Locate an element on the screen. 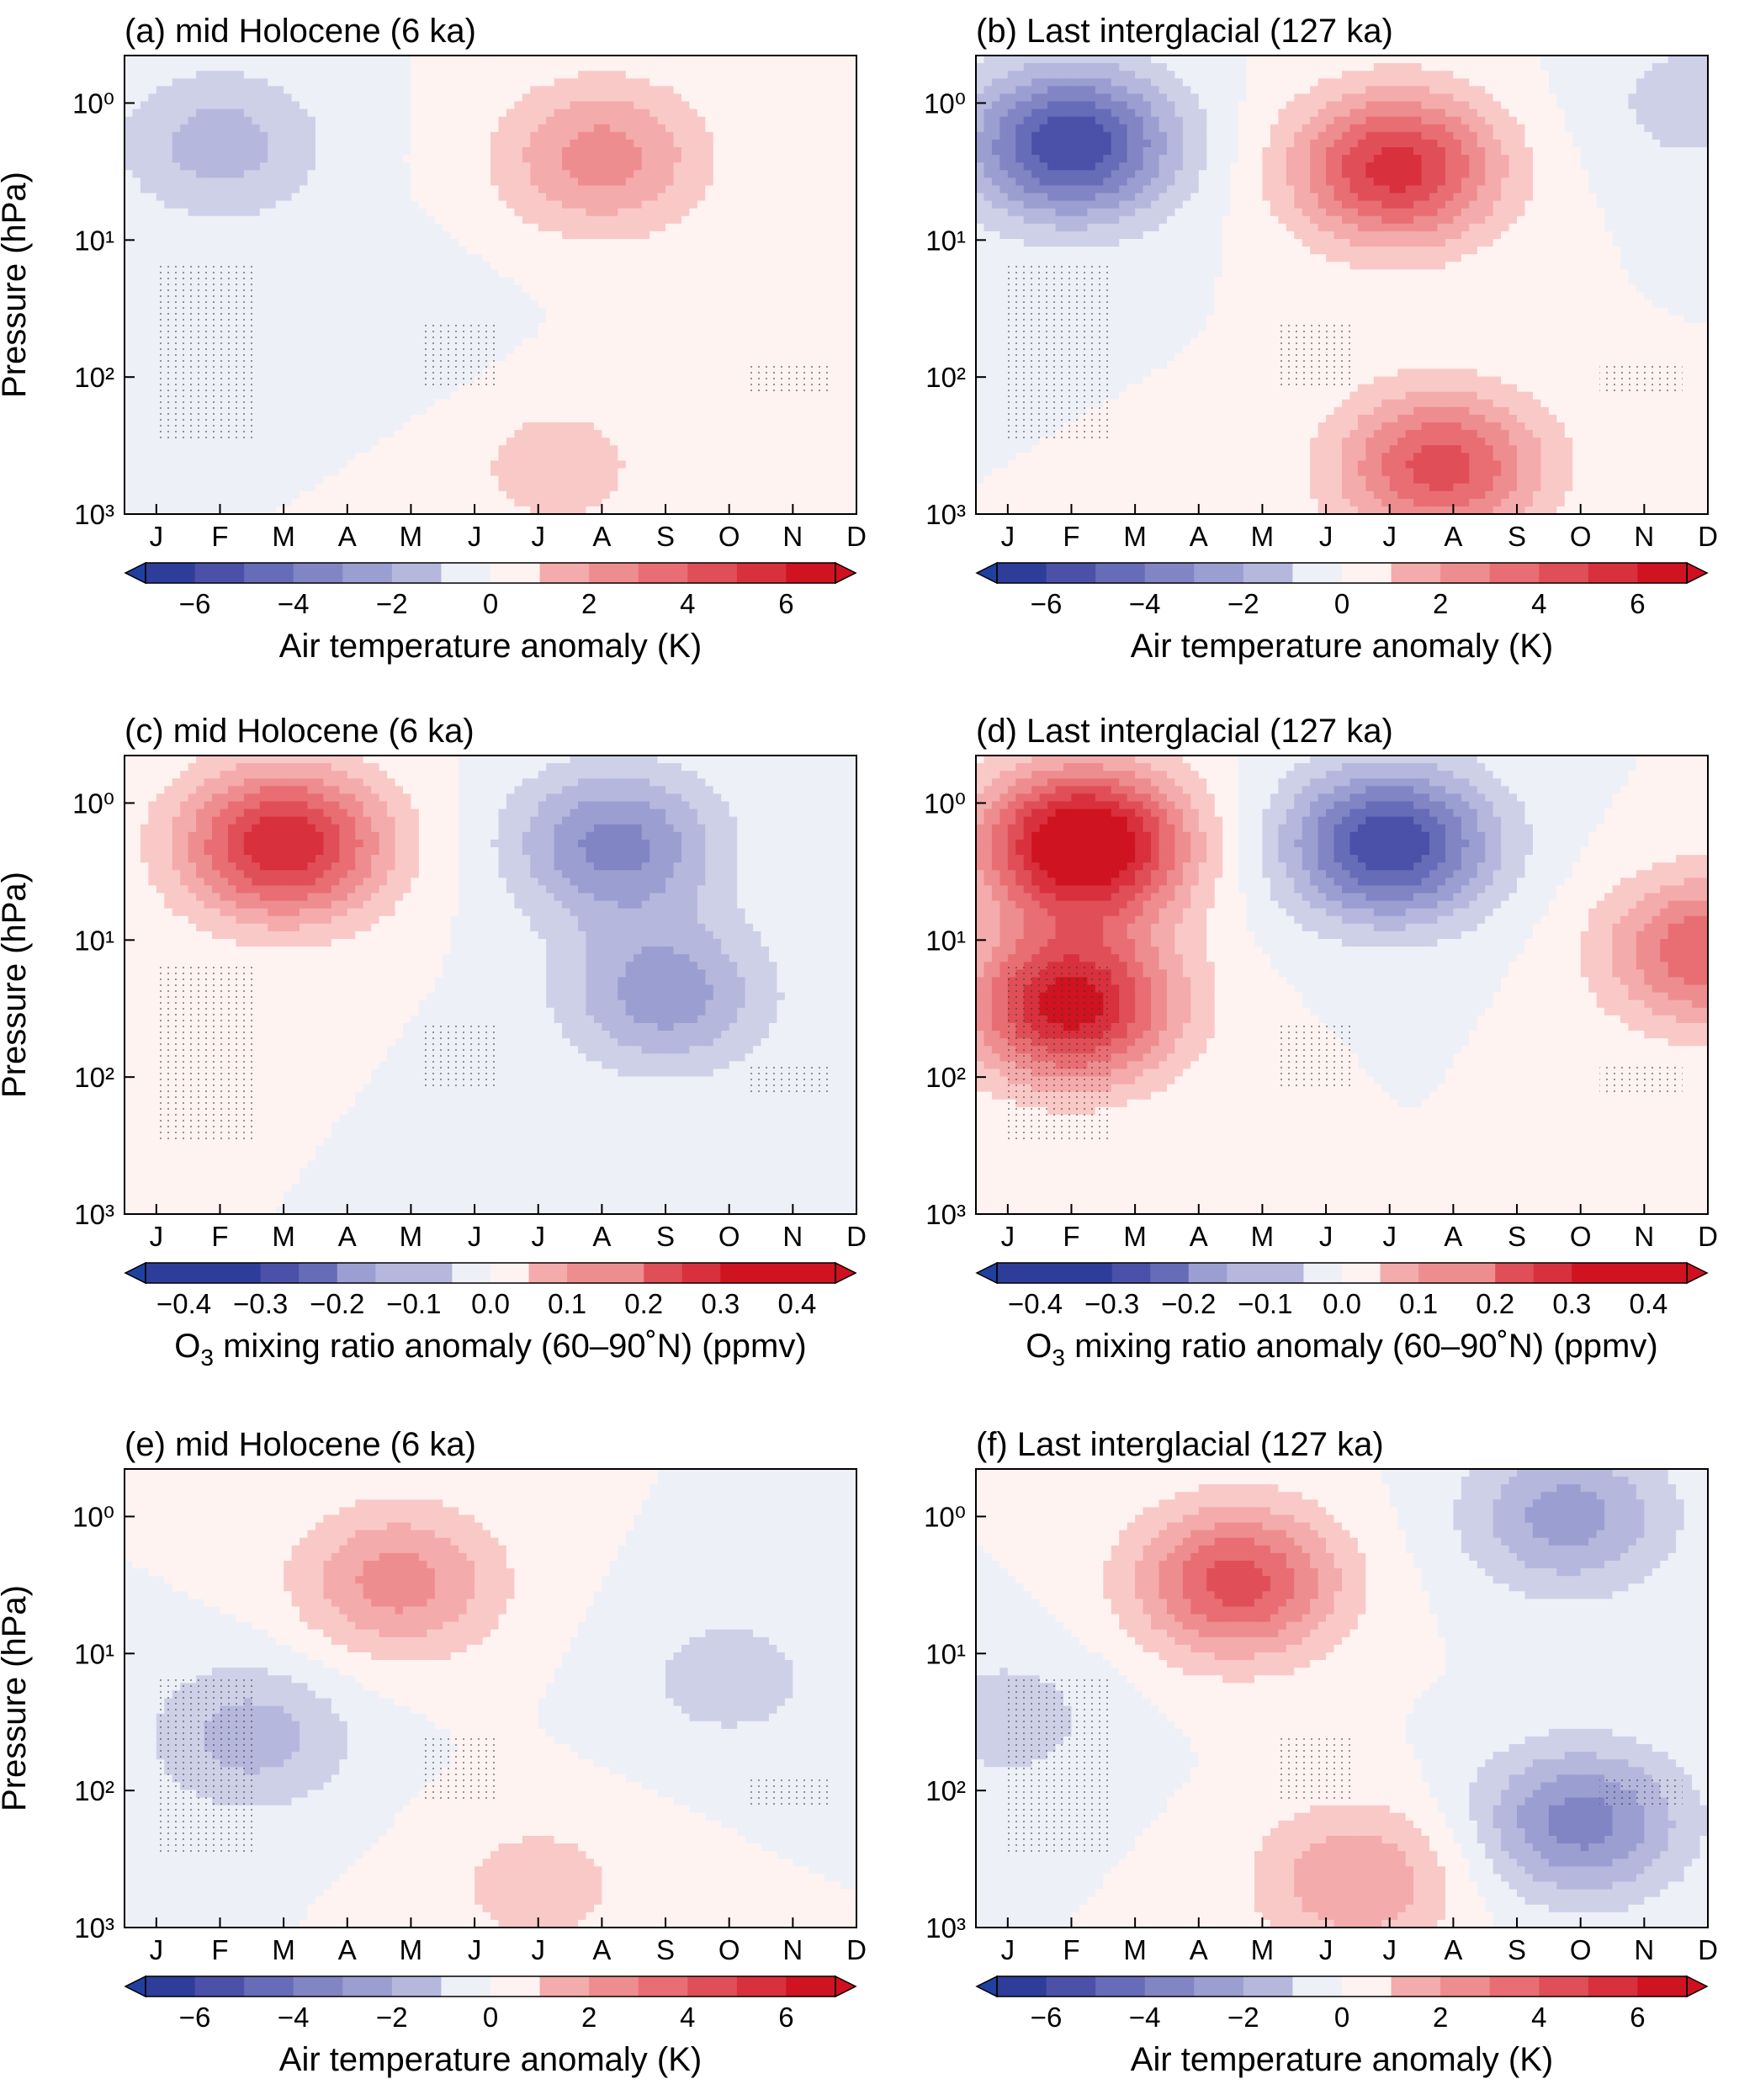 The image size is (1739, 2100). x-tick-label: M is located at coordinates (411, 1237).